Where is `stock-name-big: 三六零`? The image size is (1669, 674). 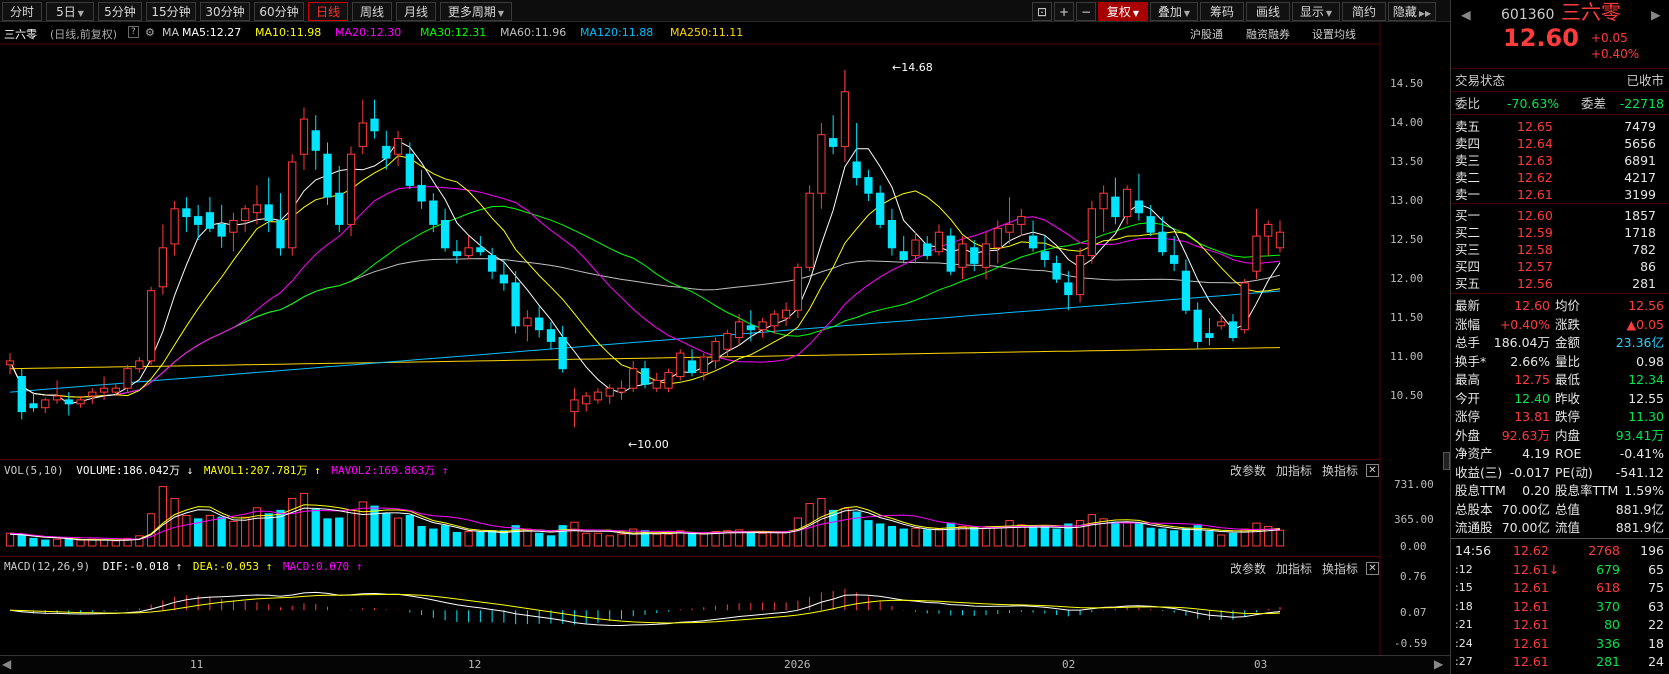
stock-name-big: 三六零 is located at coordinates (1591, 12).